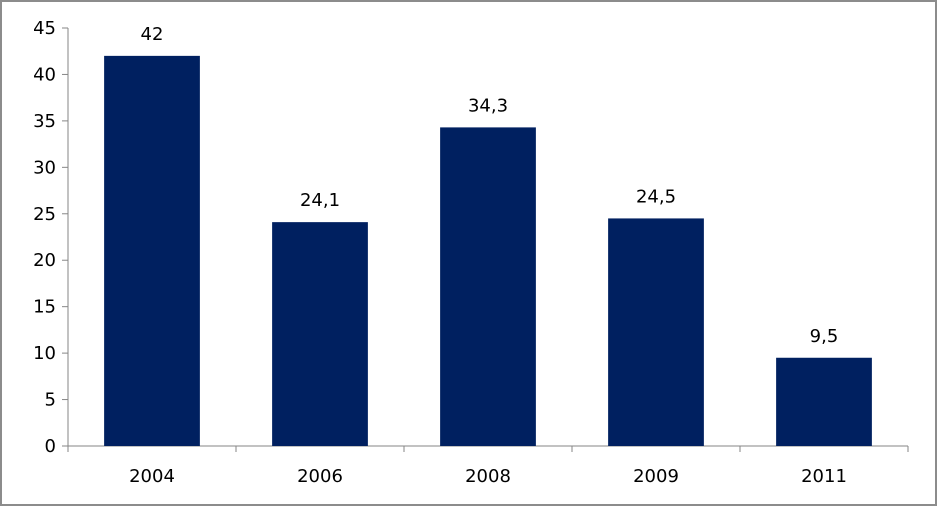 Image resolution: width=937 pixels, height=506 pixels. What do you see at coordinates (320, 200) in the screenshot?
I see `data-label: 24,1` at bounding box center [320, 200].